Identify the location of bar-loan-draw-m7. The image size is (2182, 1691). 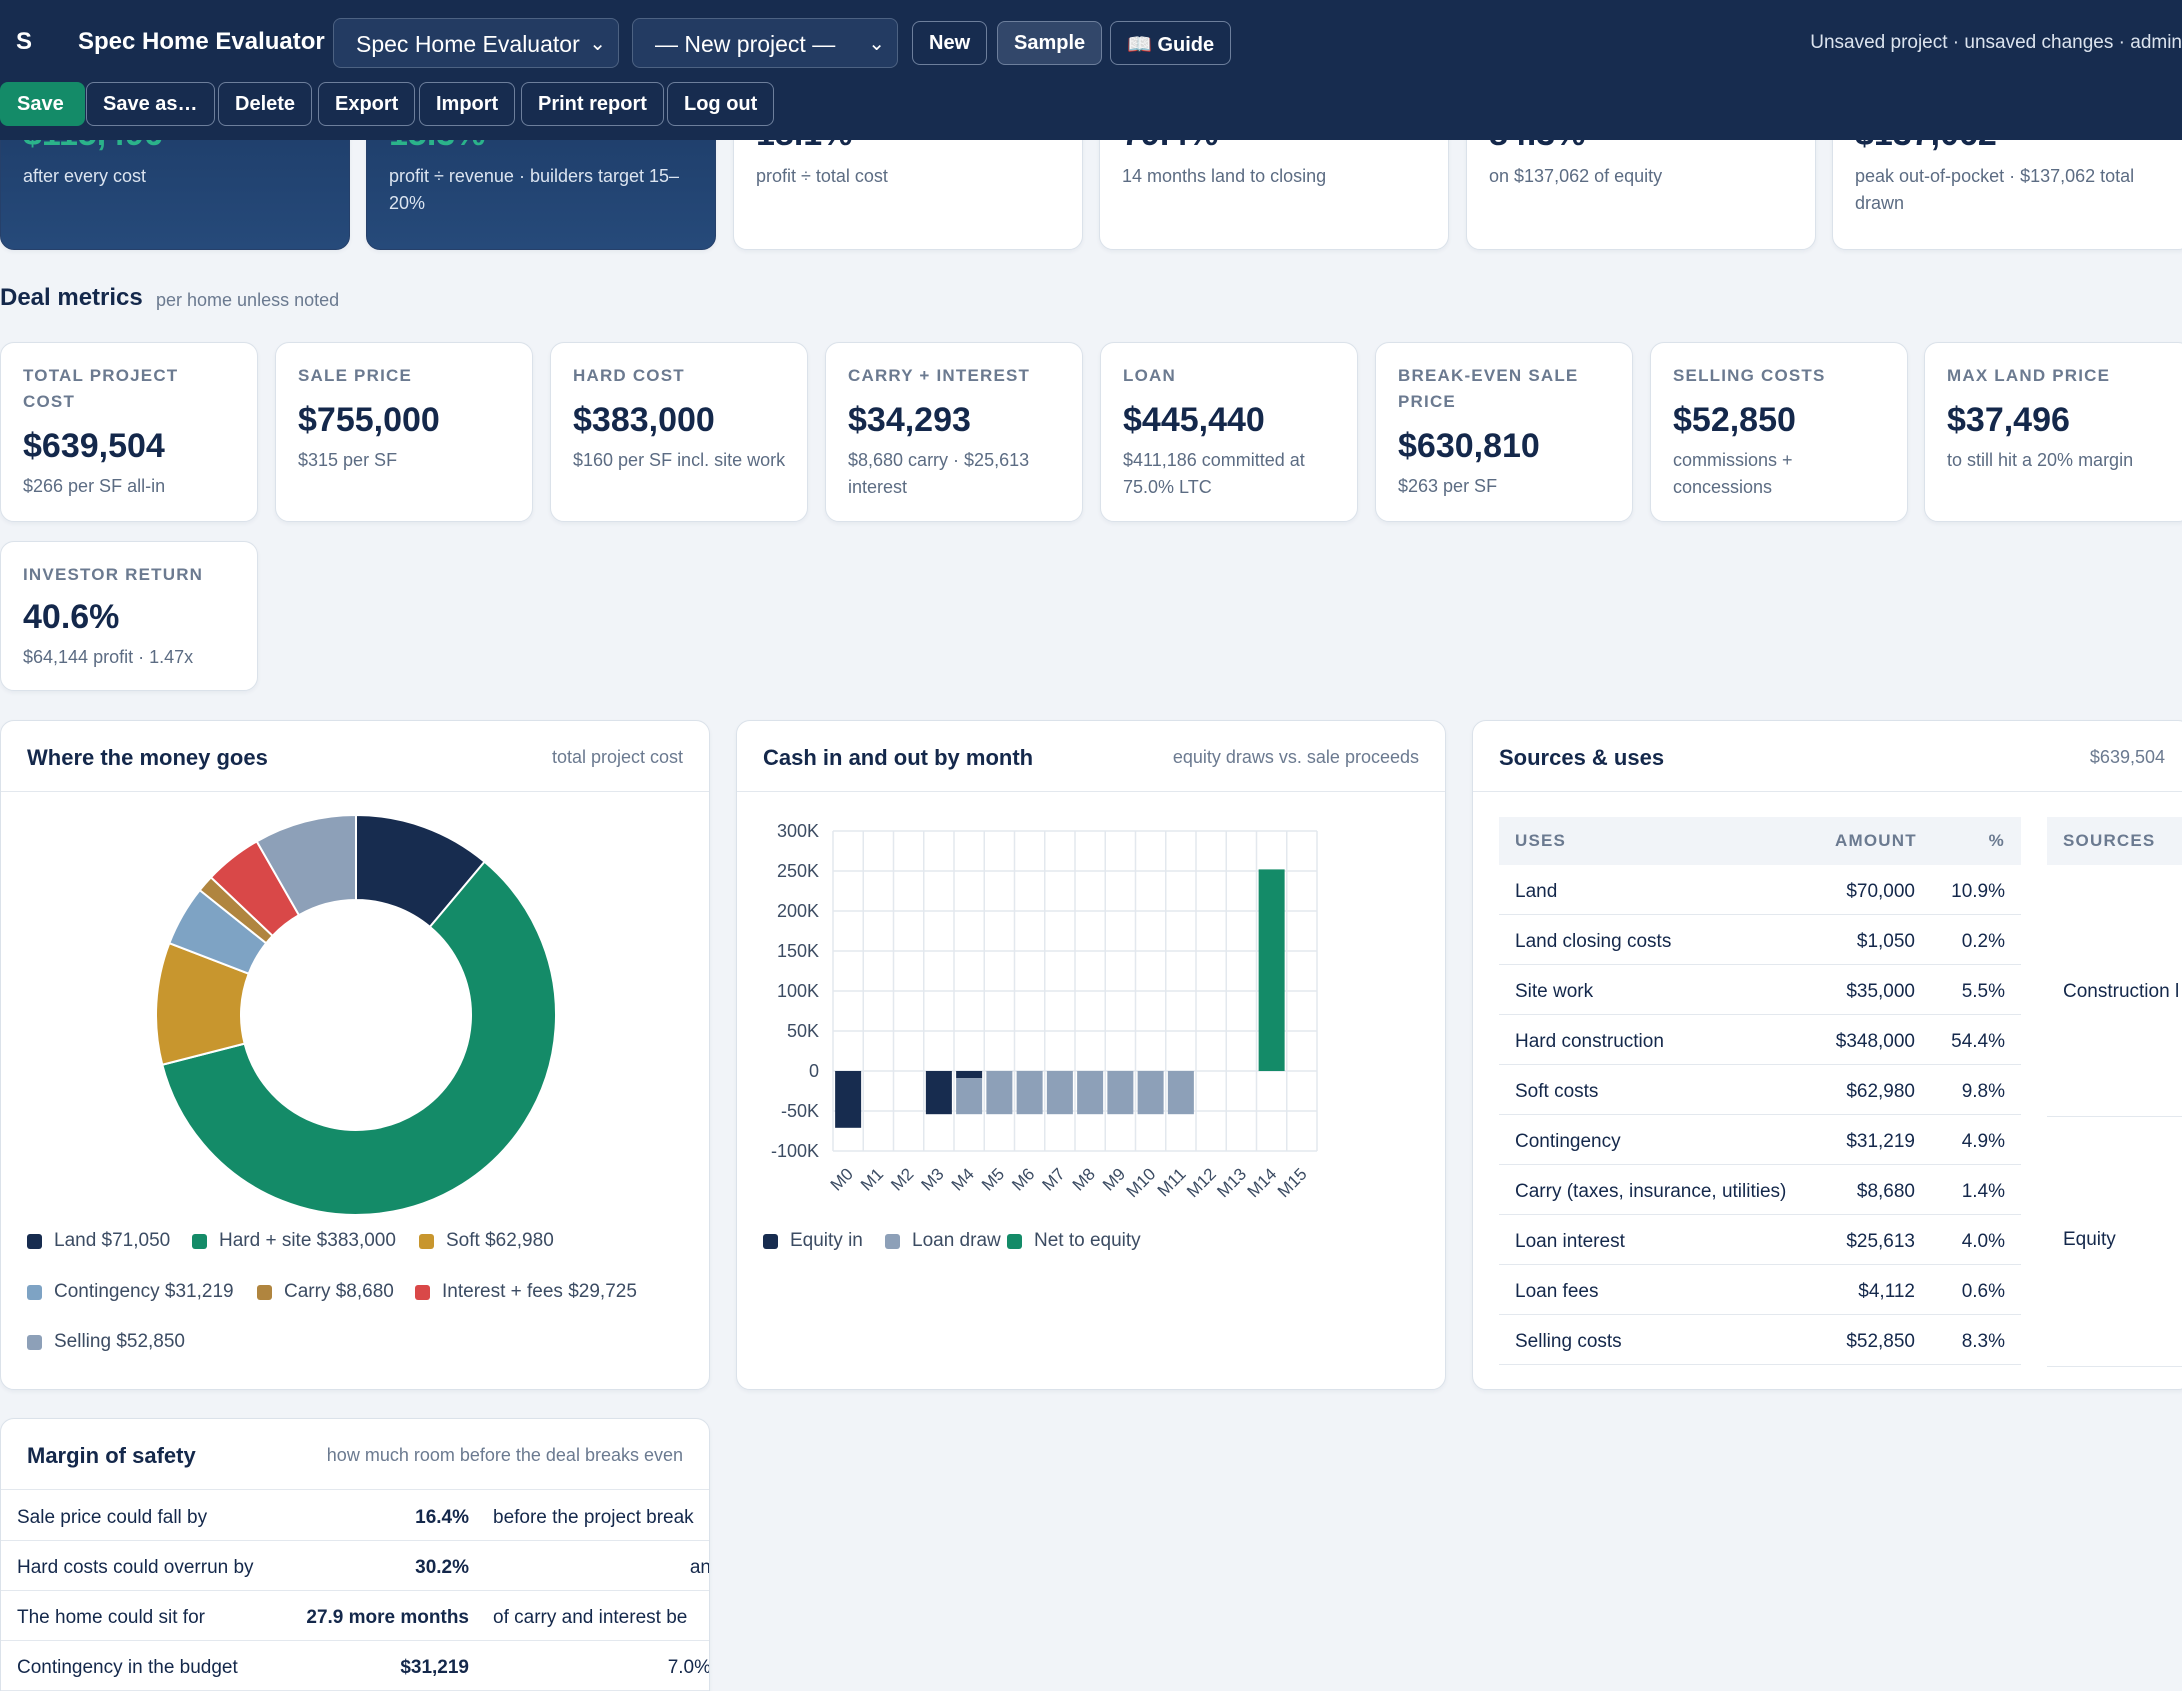
(1059, 1093).